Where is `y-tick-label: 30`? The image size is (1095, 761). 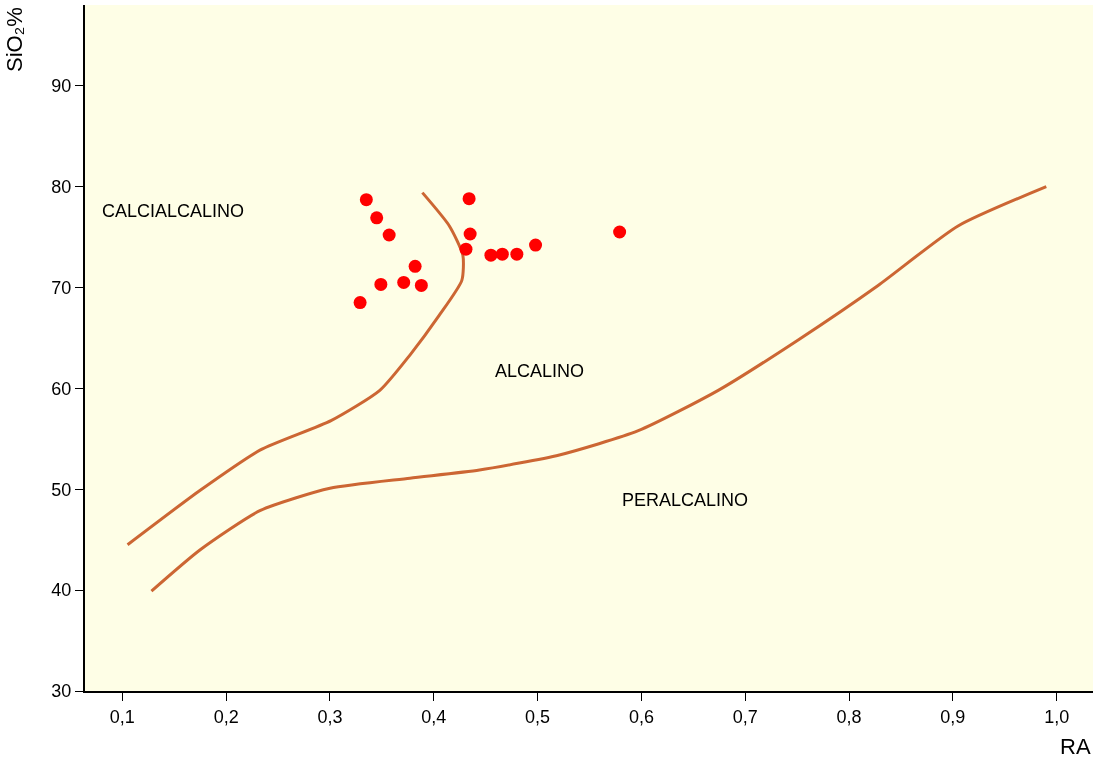 y-tick-label: 30 is located at coordinates (61, 691).